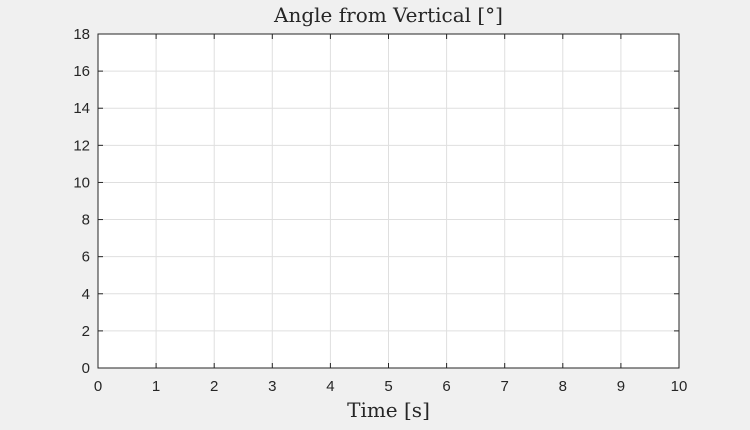 The width and height of the screenshot is (750, 430). Describe the element at coordinates (86, 294) in the screenshot. I see `y-tick-label: 4` at that location.